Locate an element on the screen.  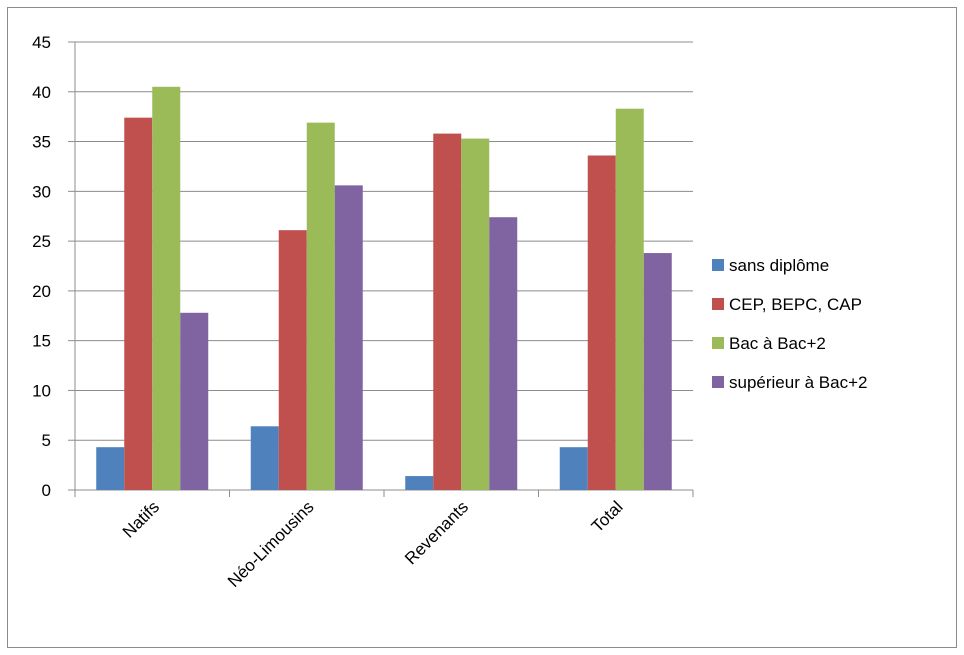
y-tick-label: 5 is located at coordinates (46, 440).